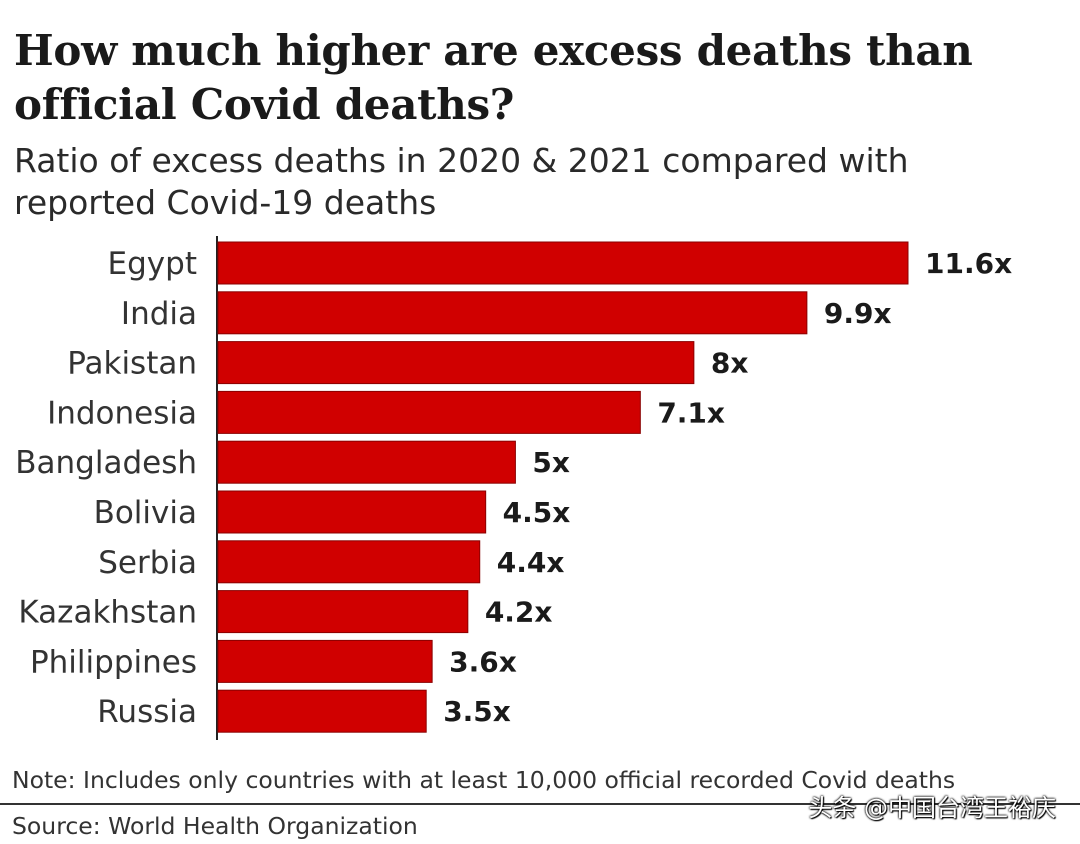 This screenshot has height=844, width=1080. I want to click on bar-egypt, so click(563, 263).